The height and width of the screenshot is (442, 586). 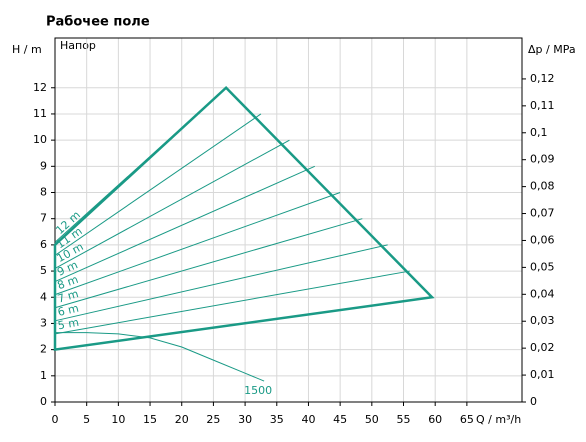 What do you see at coordinates (43, 270) in the screenshot?
I see `y-tick-label: 5` at bounding box center [43, 270].